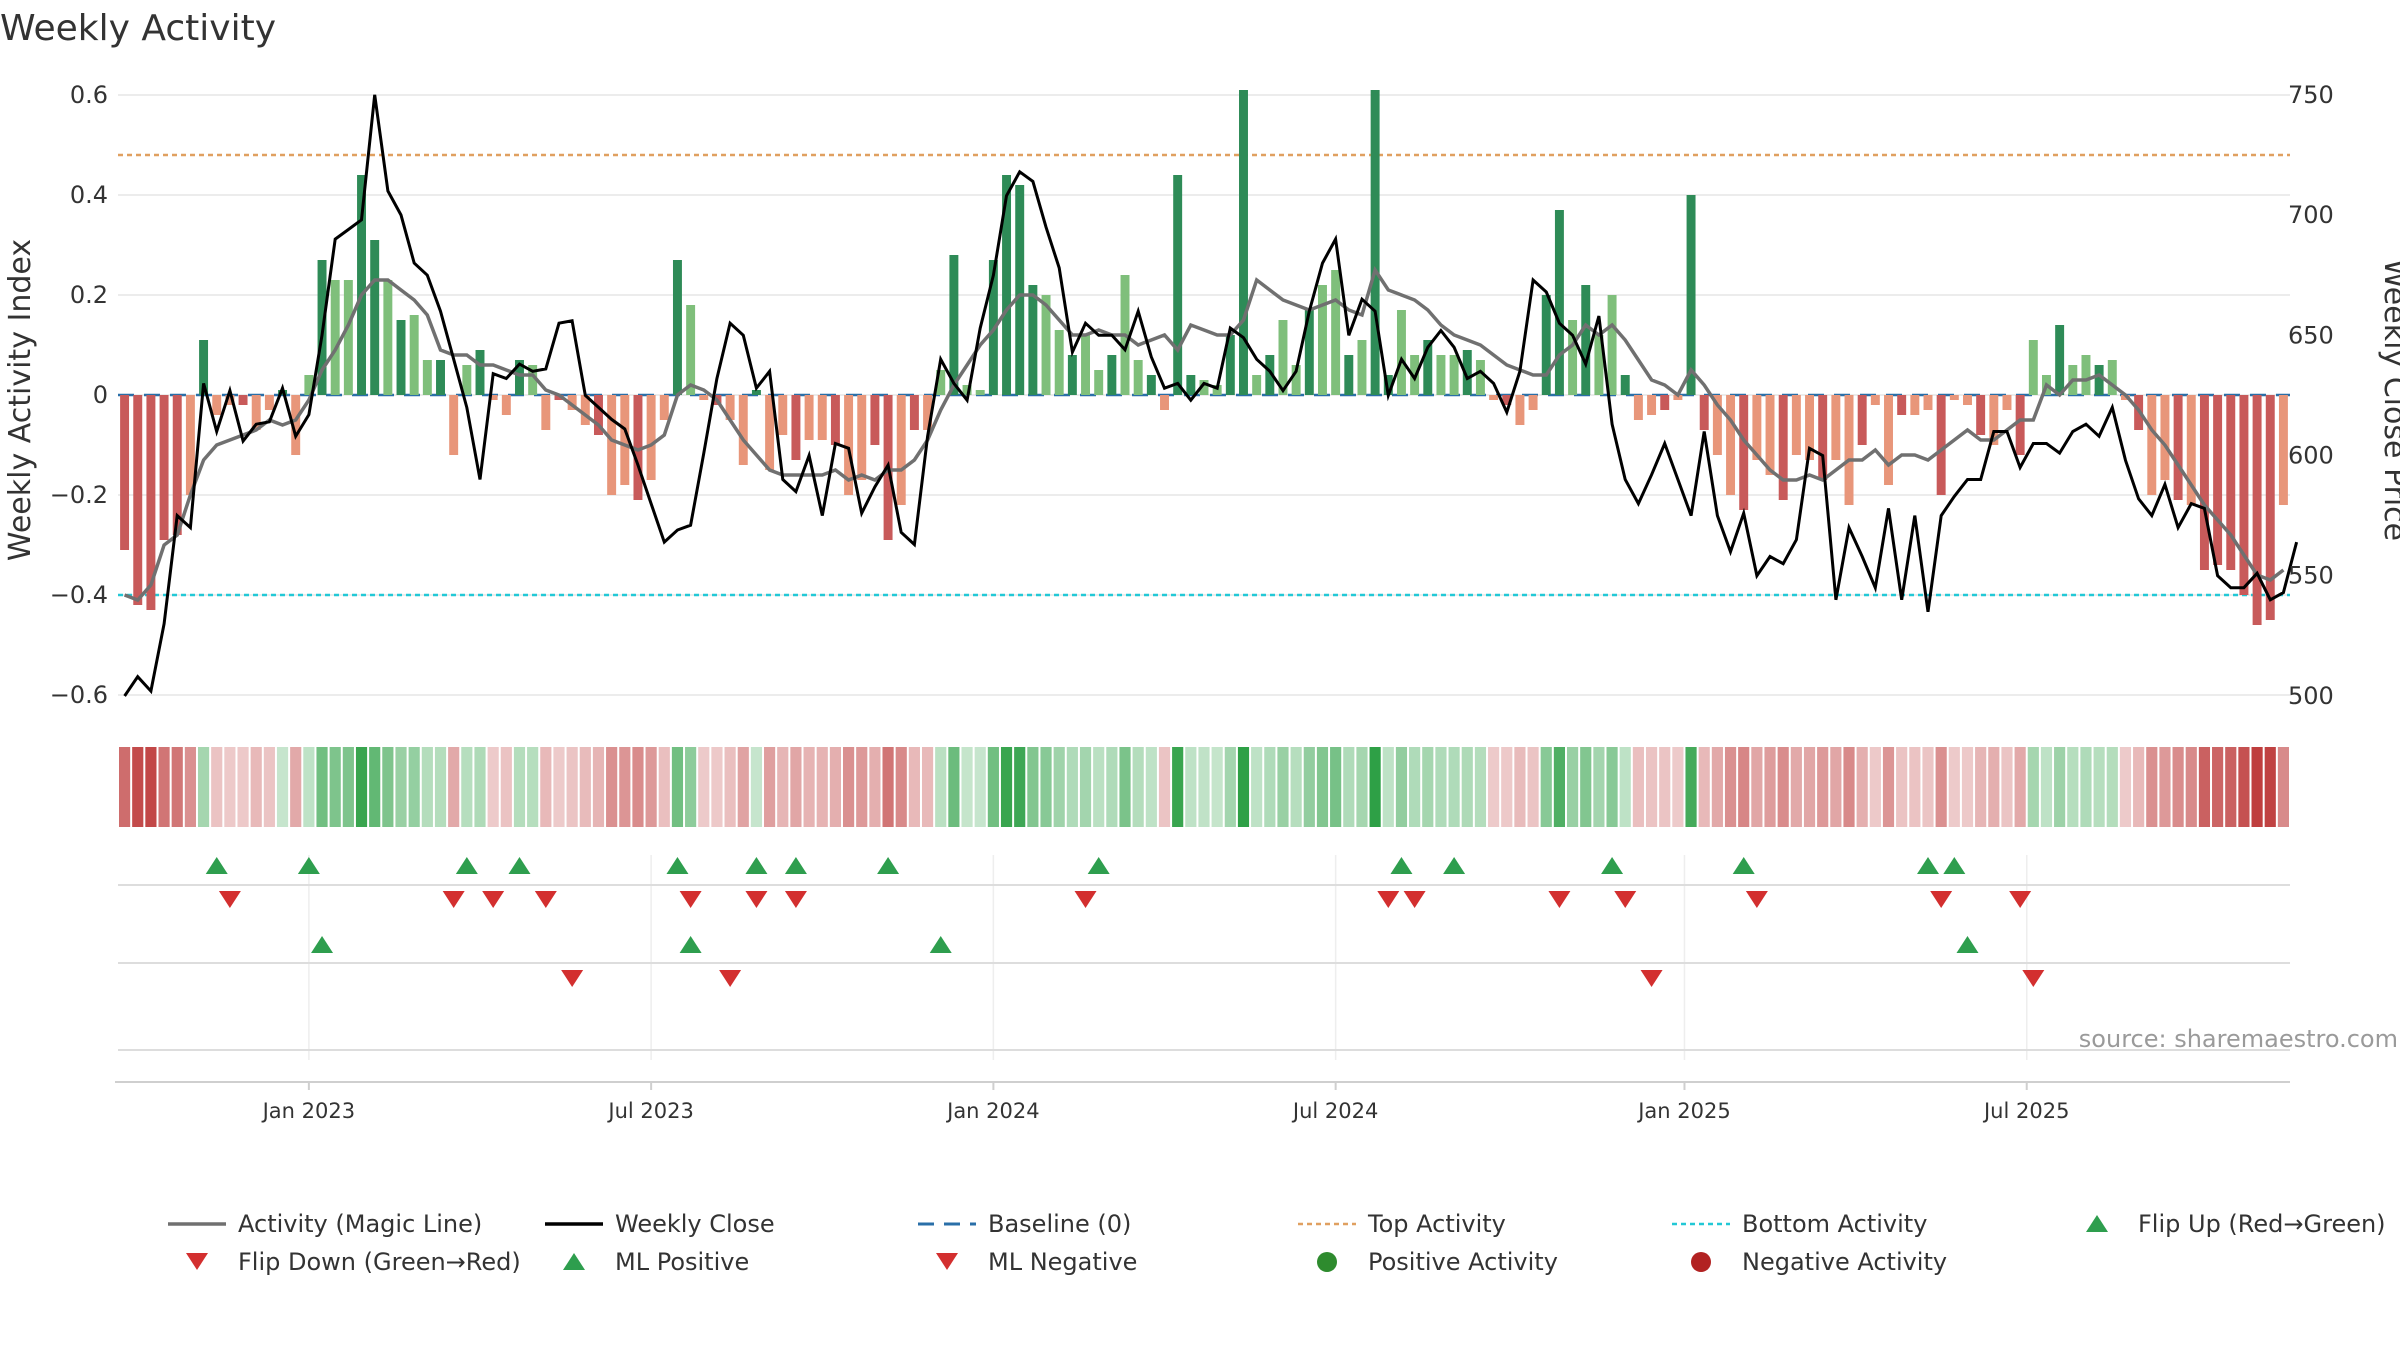 This screenshot has height=1350, width=2400. I want to click on legend-label: Weekly Close, so click(695, 1224).